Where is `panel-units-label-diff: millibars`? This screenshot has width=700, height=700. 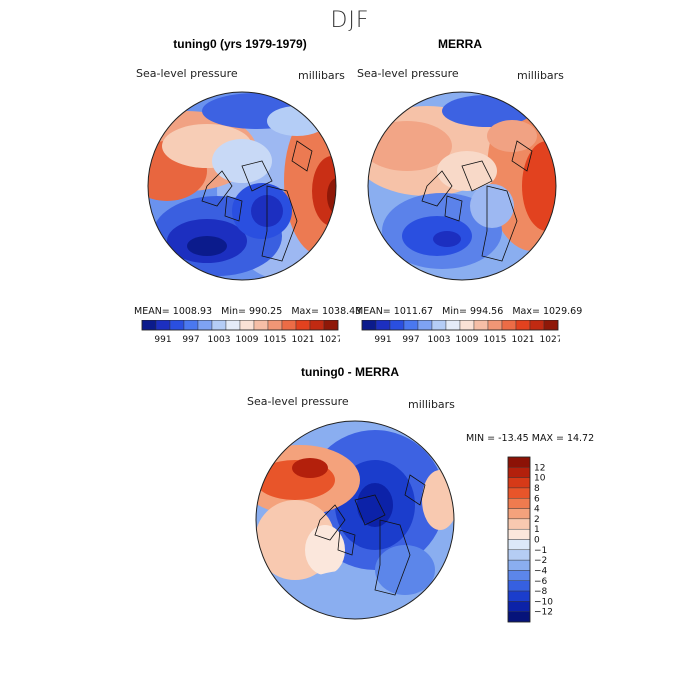
panel-units-label-diff: millibars is located at coordinates (431, 404).